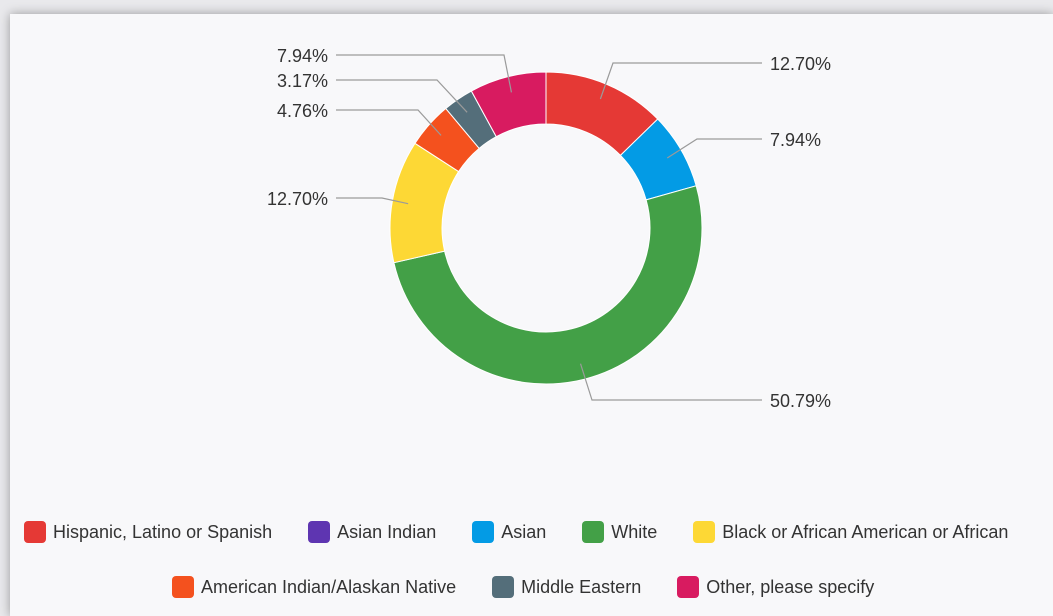 This screenshot has width=1053, height=616. What do you see at coordinates (302, 56) in the screenshot?
I see `data-label-7: 7.94%` at bounding box center [302, 56].